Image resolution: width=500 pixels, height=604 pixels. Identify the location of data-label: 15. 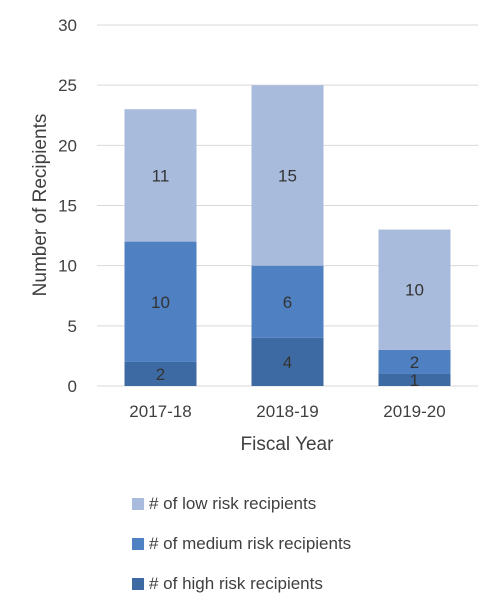
(287, 175).